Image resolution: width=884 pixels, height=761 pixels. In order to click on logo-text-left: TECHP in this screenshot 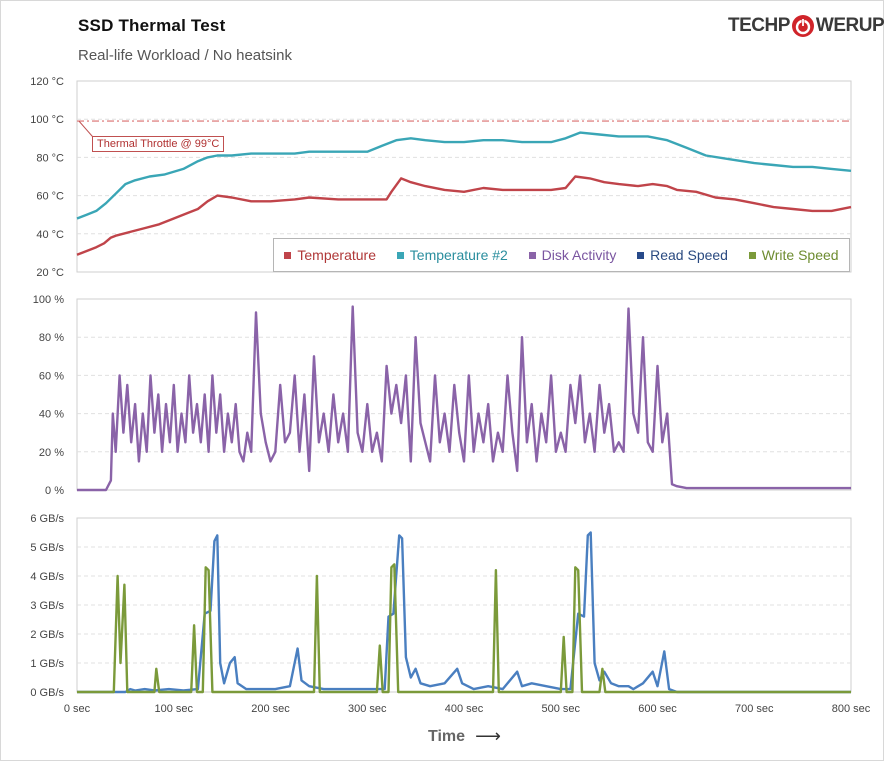, I will do `click(759, 25)`.